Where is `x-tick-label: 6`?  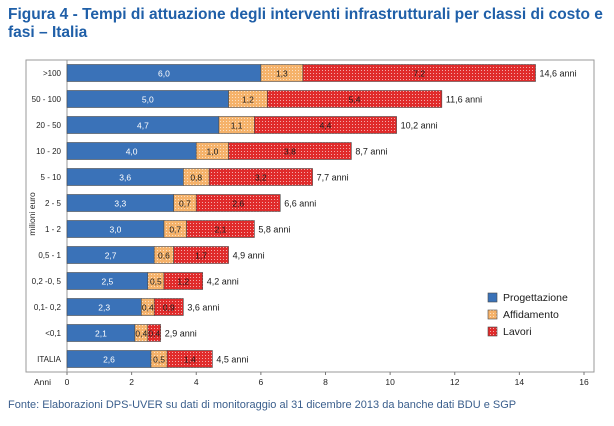
x-tick-label: 6 is located at coordinates (261, 382).